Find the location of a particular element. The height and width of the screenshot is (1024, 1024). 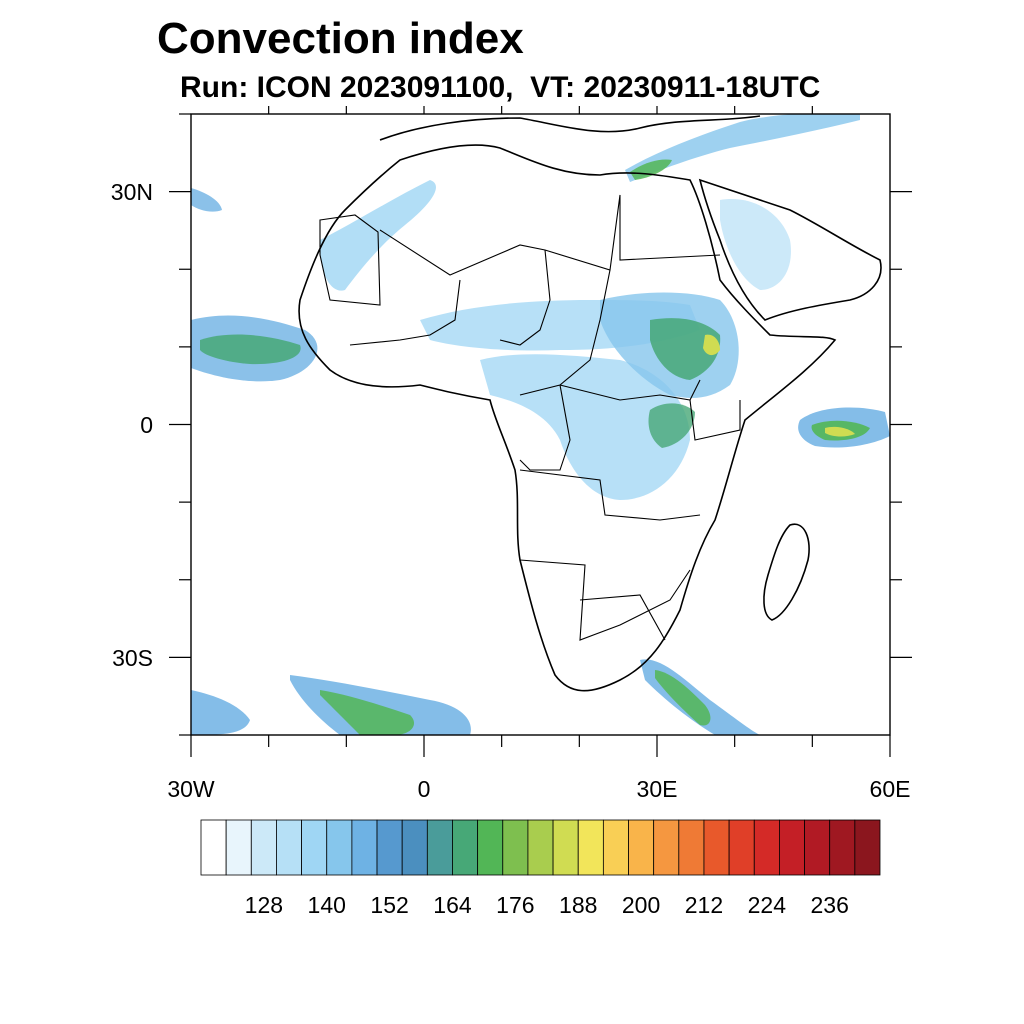

x-tick-label-30e: 30E is located at coordinates (657, 789).